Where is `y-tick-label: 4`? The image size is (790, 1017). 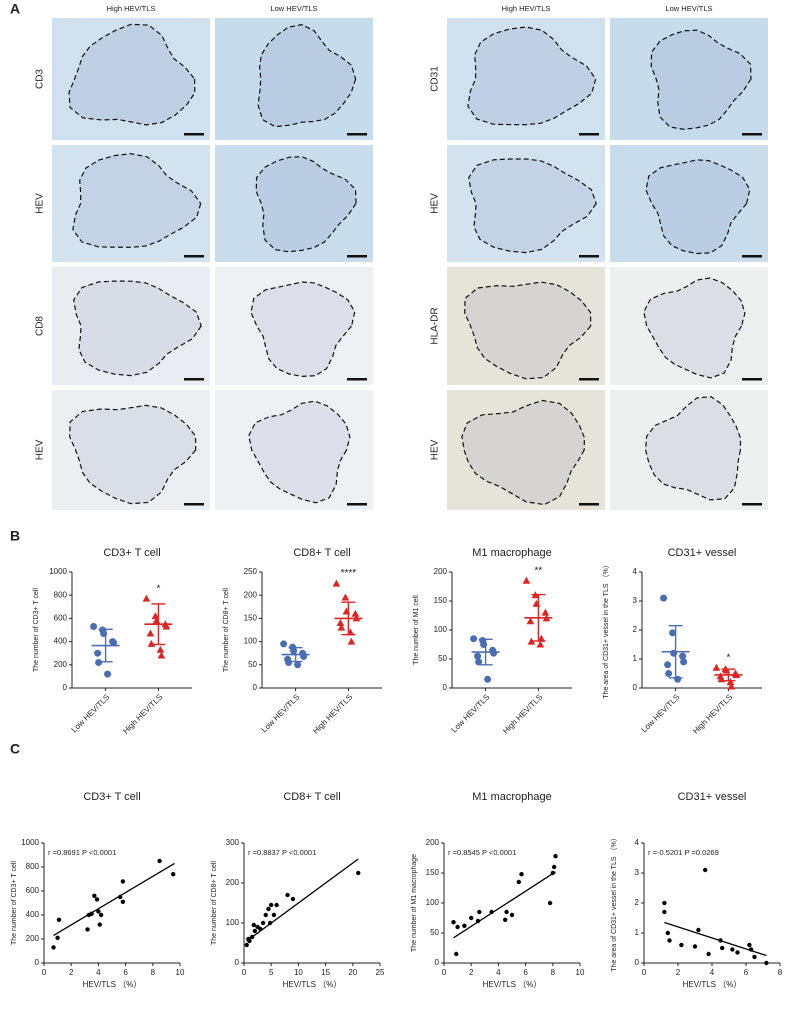 y-tick-label: 4 is located at coordinates (635, 571).